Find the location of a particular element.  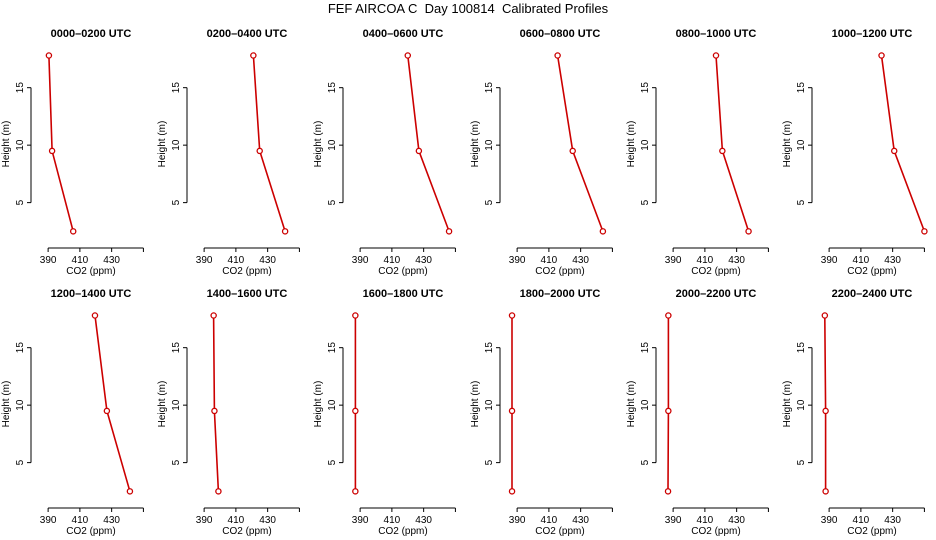

panel-title: 2200–2400 UTC is located at coordinates (872, 294).